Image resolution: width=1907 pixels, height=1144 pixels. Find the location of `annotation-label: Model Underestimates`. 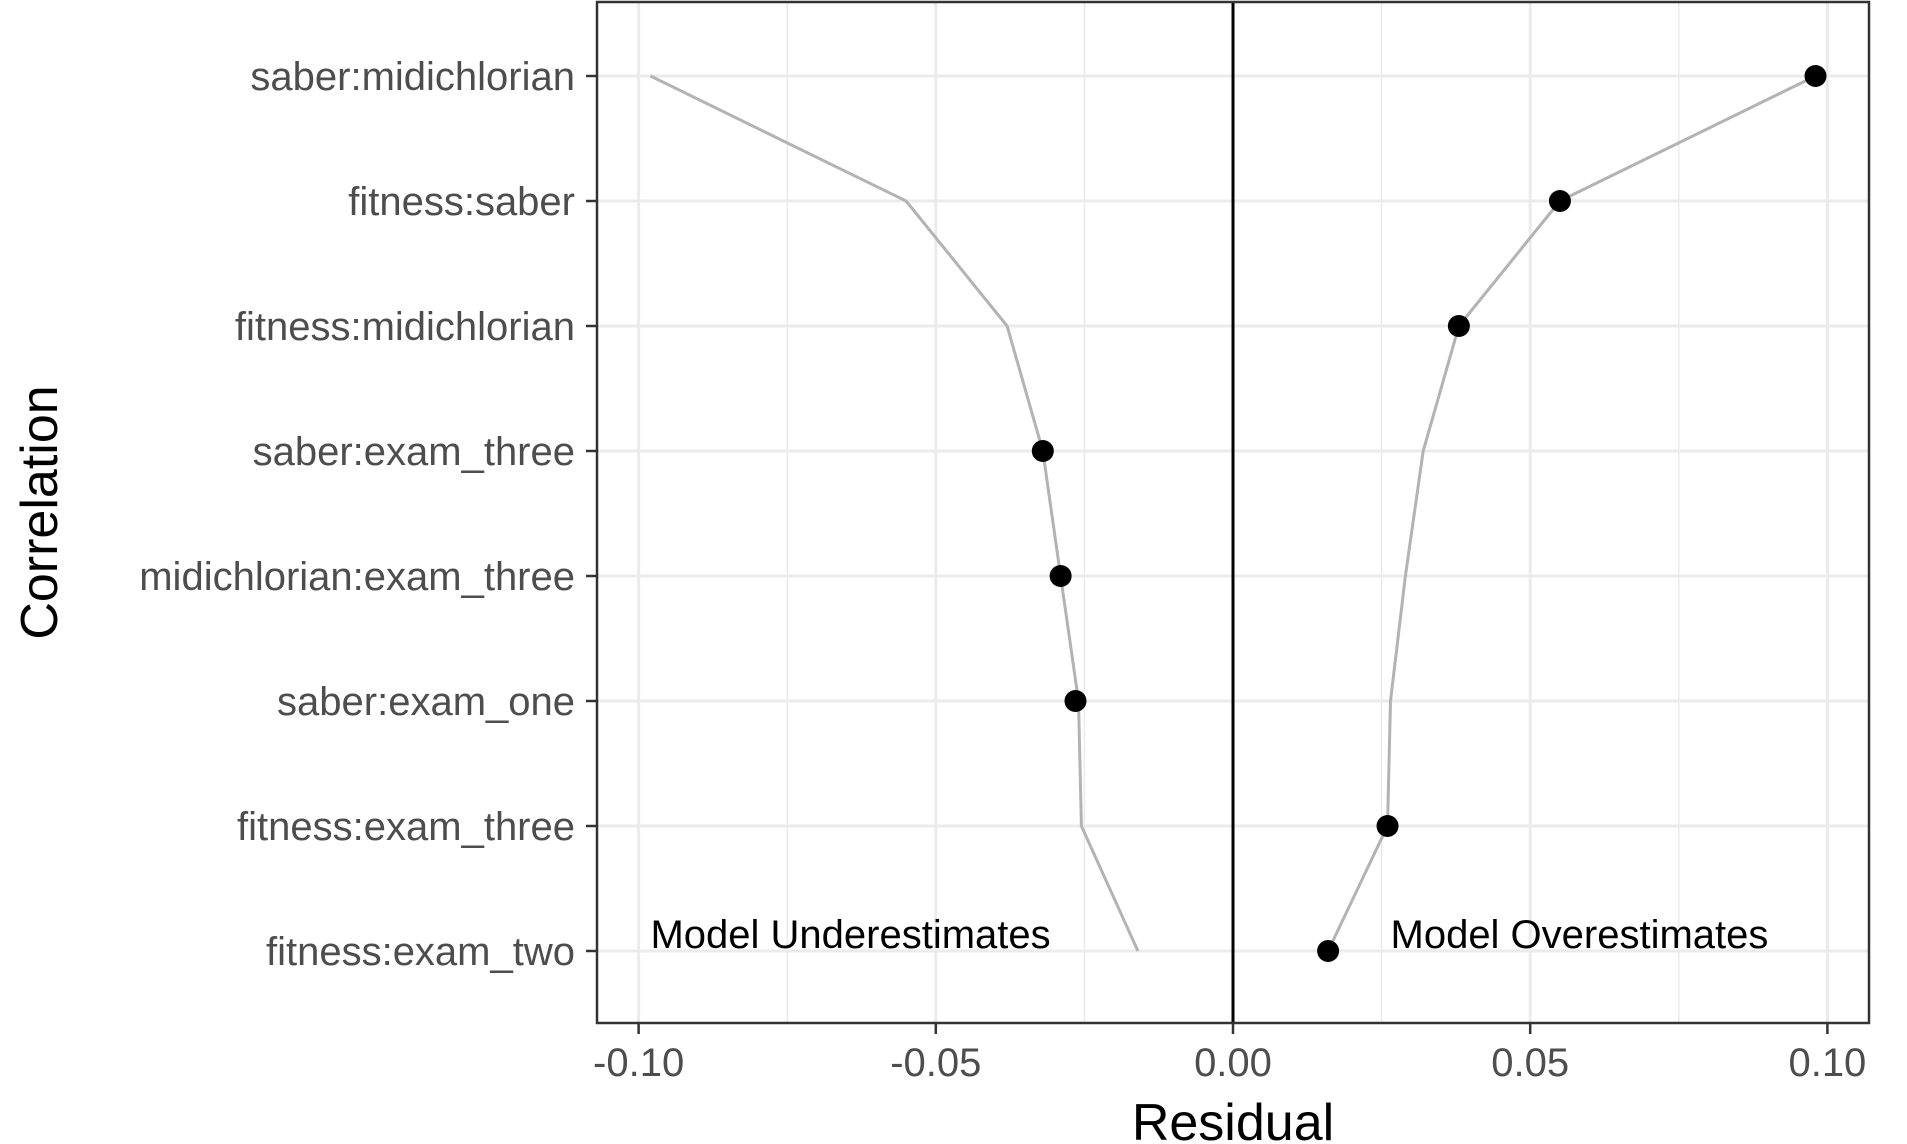

annotation-label: Model Underestimates is located at coordinates (850, 935).